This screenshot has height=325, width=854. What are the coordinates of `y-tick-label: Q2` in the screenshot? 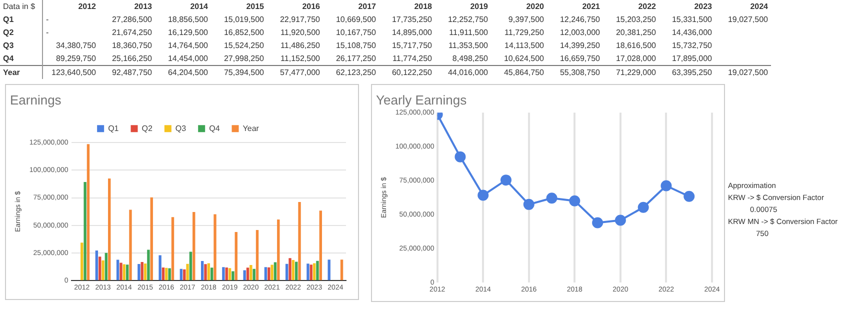 It's located at (21, 32).